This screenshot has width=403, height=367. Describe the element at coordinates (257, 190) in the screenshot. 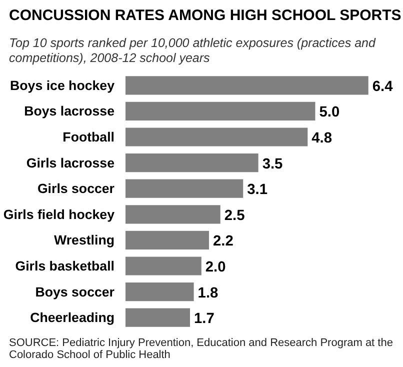

I see `data-label: 3.1` at that location.